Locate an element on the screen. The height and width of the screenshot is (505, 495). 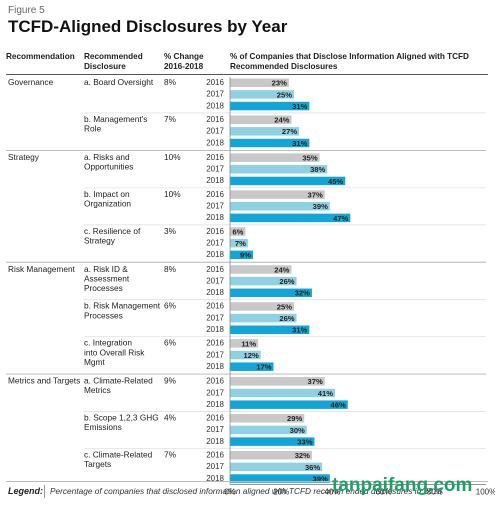
bar-value-label: 38% is located at coordinates (317, 169).